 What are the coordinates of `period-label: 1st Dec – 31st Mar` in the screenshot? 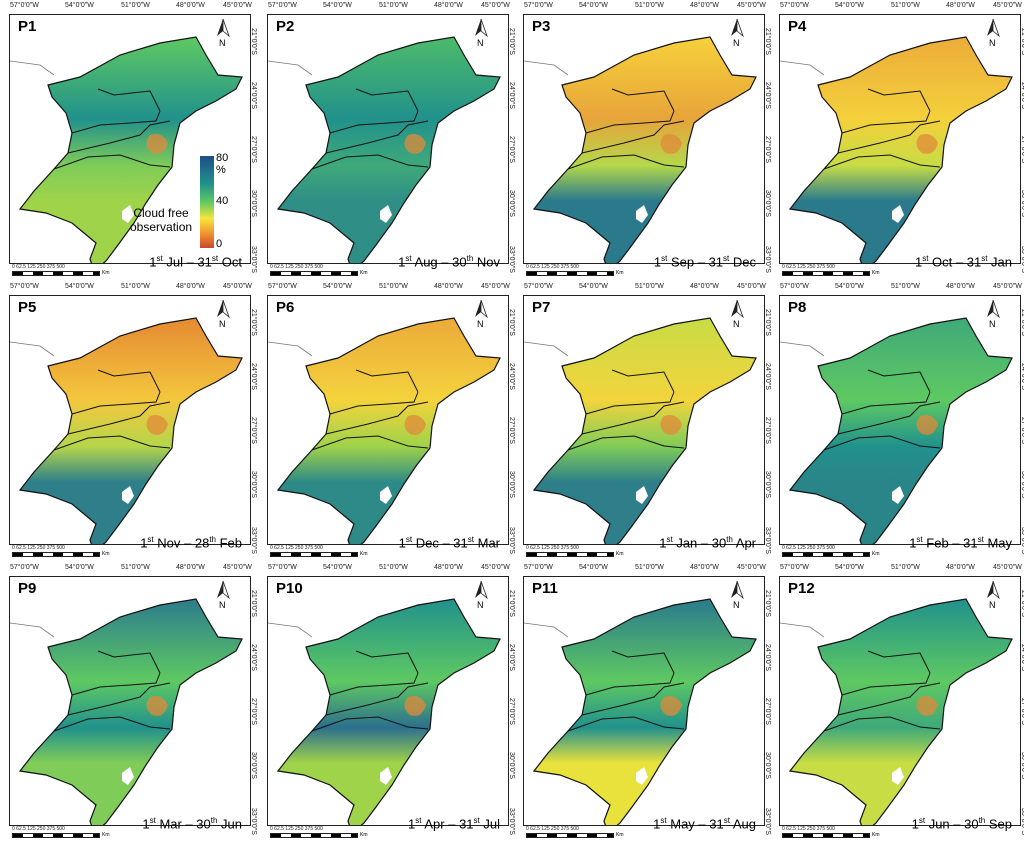 It's located at (449, 542).